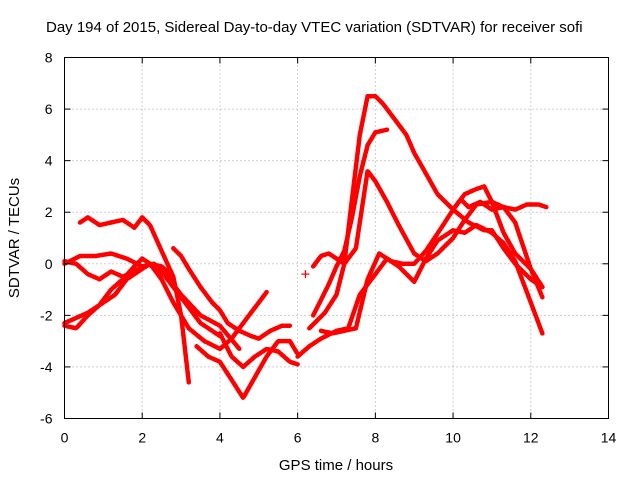 The width and height of the screenshot is (640, 480). Describe the element at coordinates (46, 419) in the screenshot. I see `y-tick-label: -6` at that location.